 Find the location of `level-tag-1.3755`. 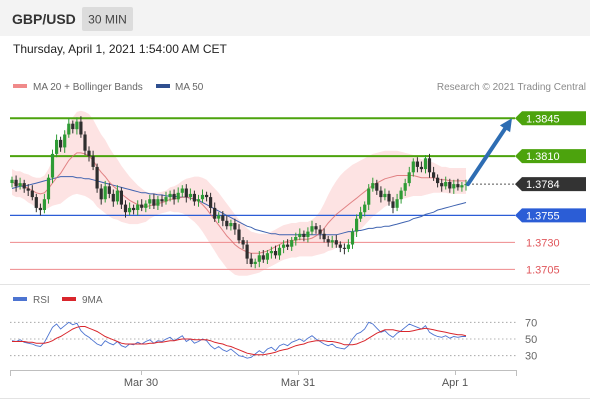

level-tag-1.3755 is located at coordinates (550, 215).